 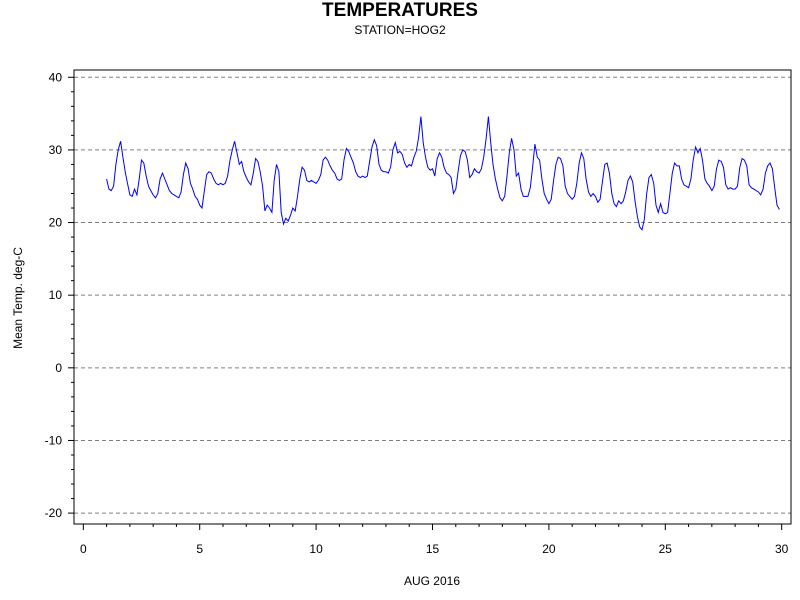 What do you see at coordinates (83, 549) in the screenshot?
I see `x-tick-label: 0` at bounding box center [83, 549].